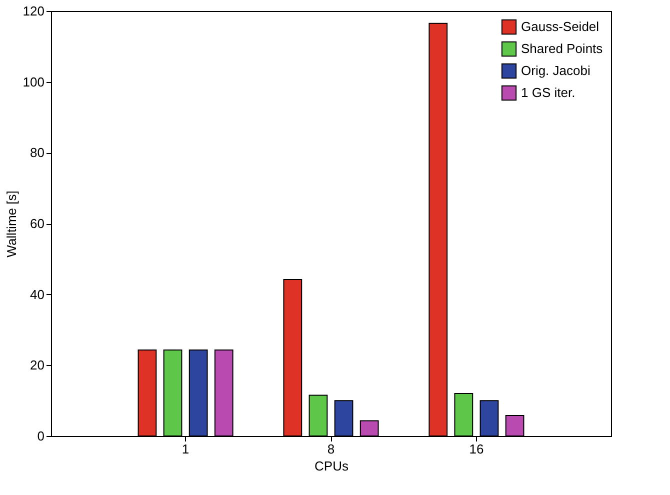 The height and width of the screenshot is (495, 670). I want to click on y-tick-label: 120, so click(33, 11).